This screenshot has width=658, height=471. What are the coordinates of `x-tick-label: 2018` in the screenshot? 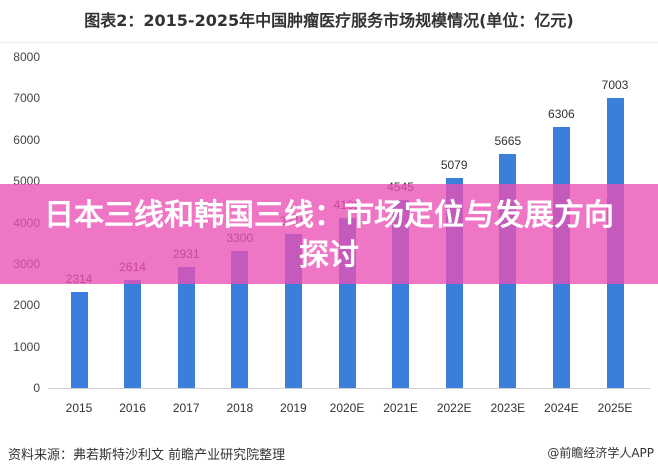 It's located at (240, 408).